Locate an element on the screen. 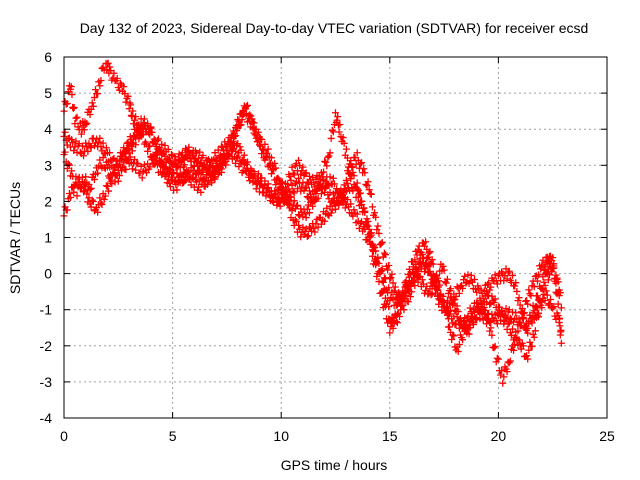 This screenshot has width=640, height=480. x-tick-label: 20 is located at coordinates (499, 436).